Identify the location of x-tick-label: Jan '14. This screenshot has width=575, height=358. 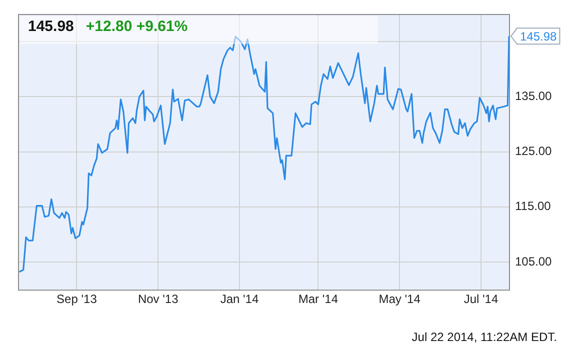
(239, 299).